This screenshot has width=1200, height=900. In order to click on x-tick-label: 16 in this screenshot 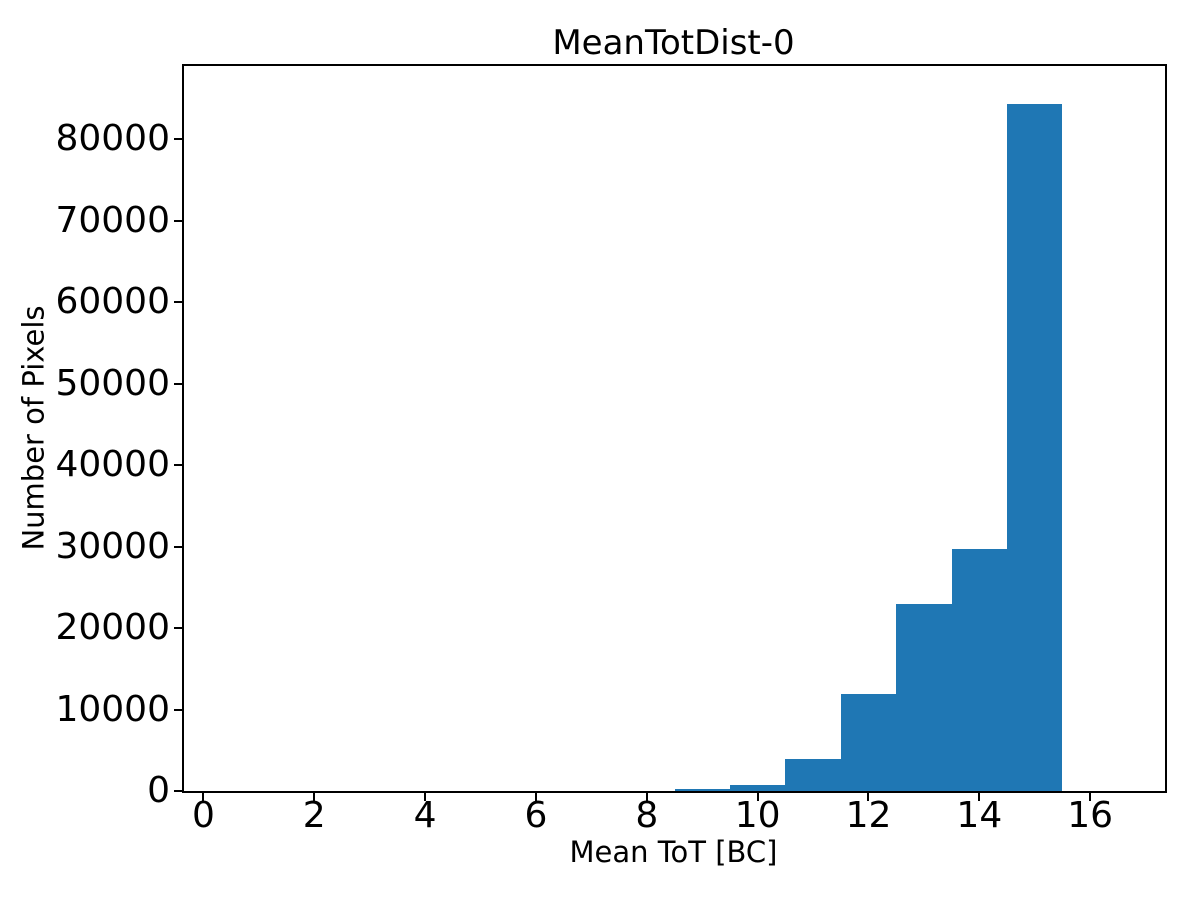, I will do `click(1090, 815)`.